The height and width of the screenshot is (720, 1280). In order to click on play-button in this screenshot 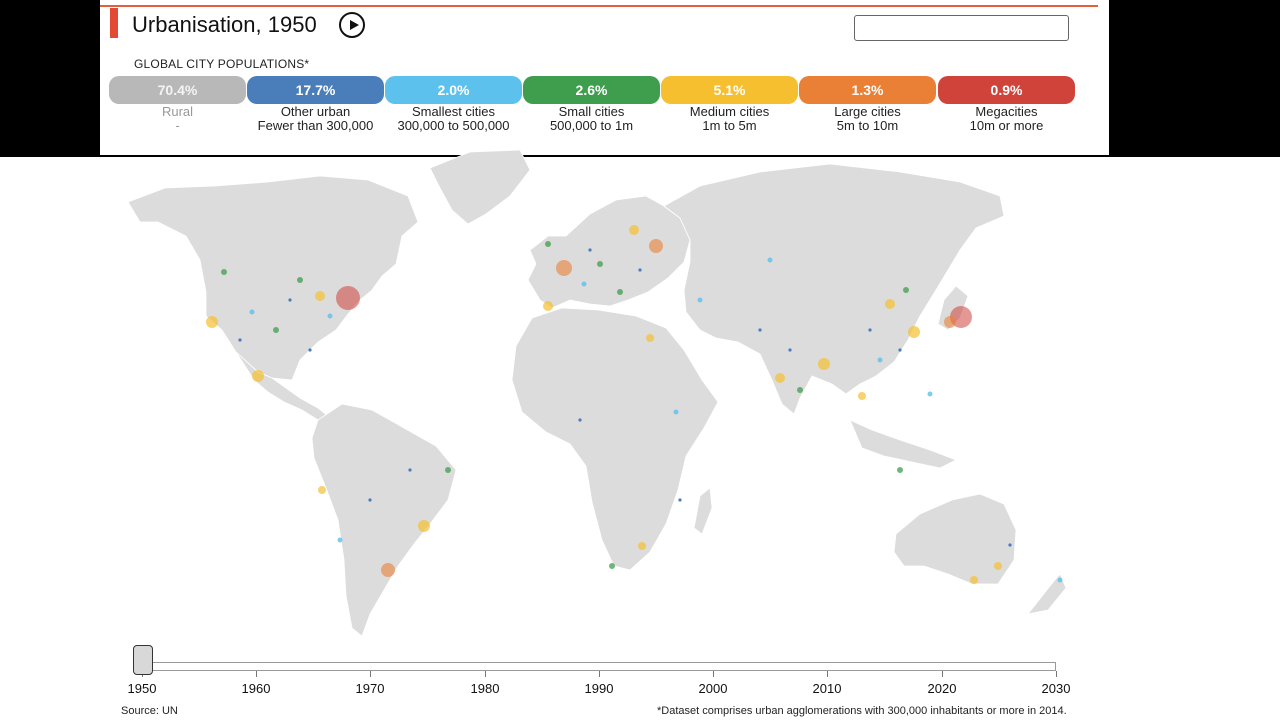, I will do `click(352, 25)`.